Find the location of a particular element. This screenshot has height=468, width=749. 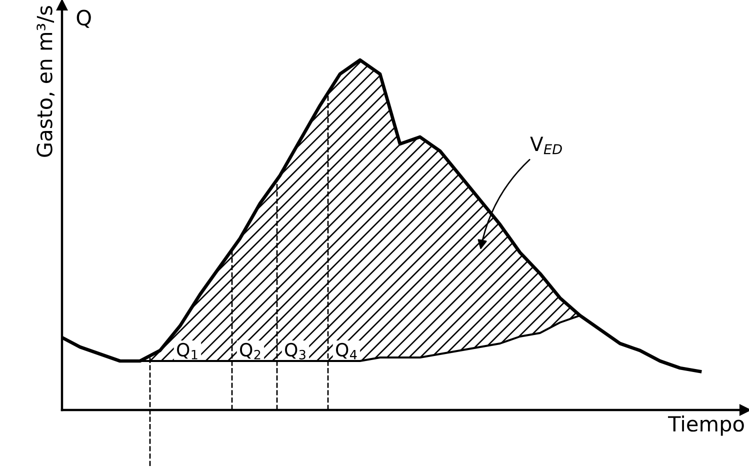

annotation: Q$_{2}$ is located at coordinates (250, 351).